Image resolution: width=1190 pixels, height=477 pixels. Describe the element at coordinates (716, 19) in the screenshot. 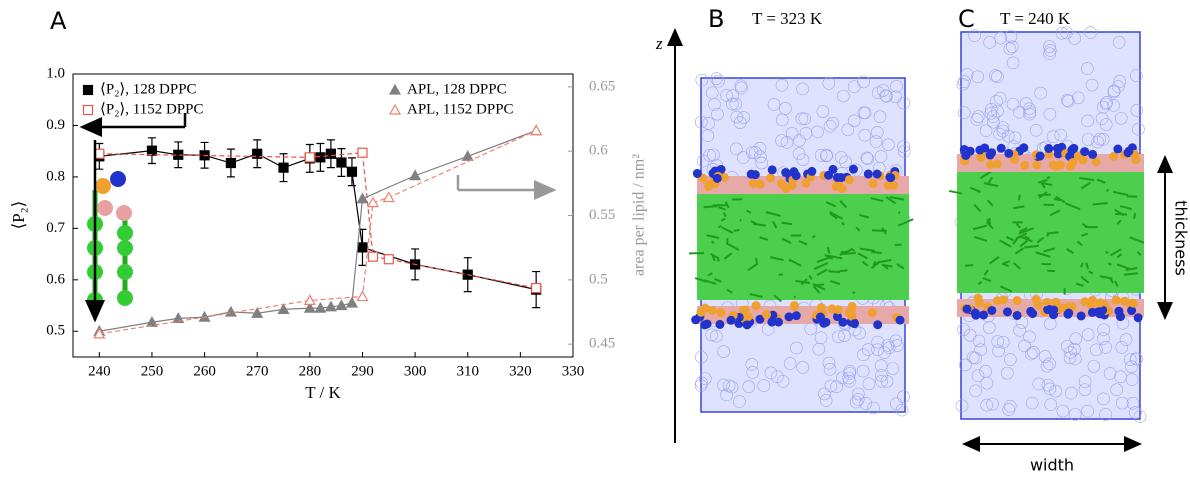

I see `panel-label: B` at that location.